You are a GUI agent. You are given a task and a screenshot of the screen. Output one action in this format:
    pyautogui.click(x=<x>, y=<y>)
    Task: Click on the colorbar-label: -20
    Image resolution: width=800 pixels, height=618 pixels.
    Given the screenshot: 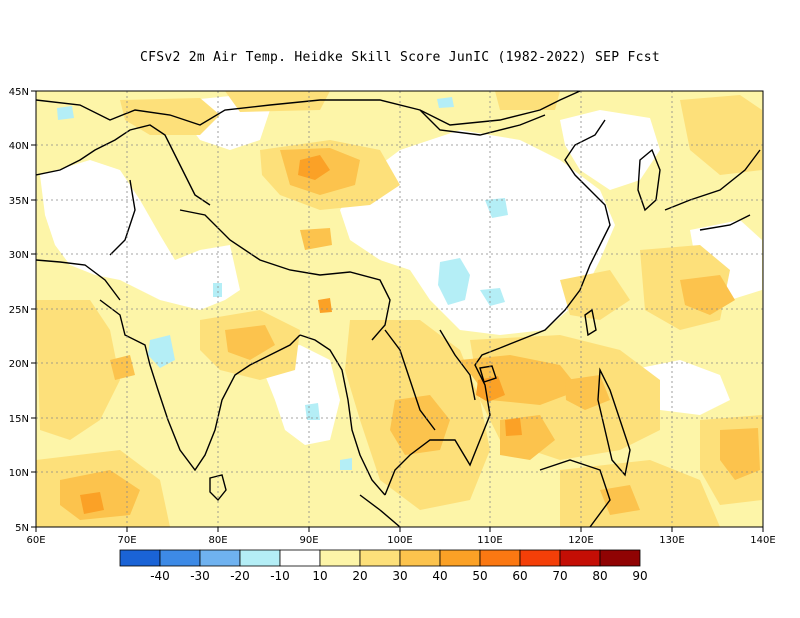 What is the action you would take?
    pyautogui.click(x=240, y=576)
    